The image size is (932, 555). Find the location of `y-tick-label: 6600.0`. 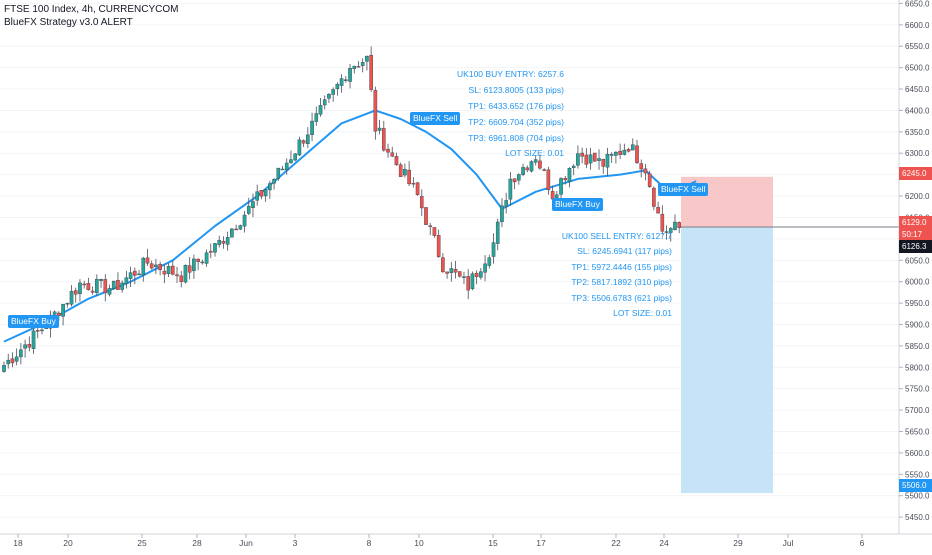

y-tick-label: 6600.0 is located at coordinates (917, 25).